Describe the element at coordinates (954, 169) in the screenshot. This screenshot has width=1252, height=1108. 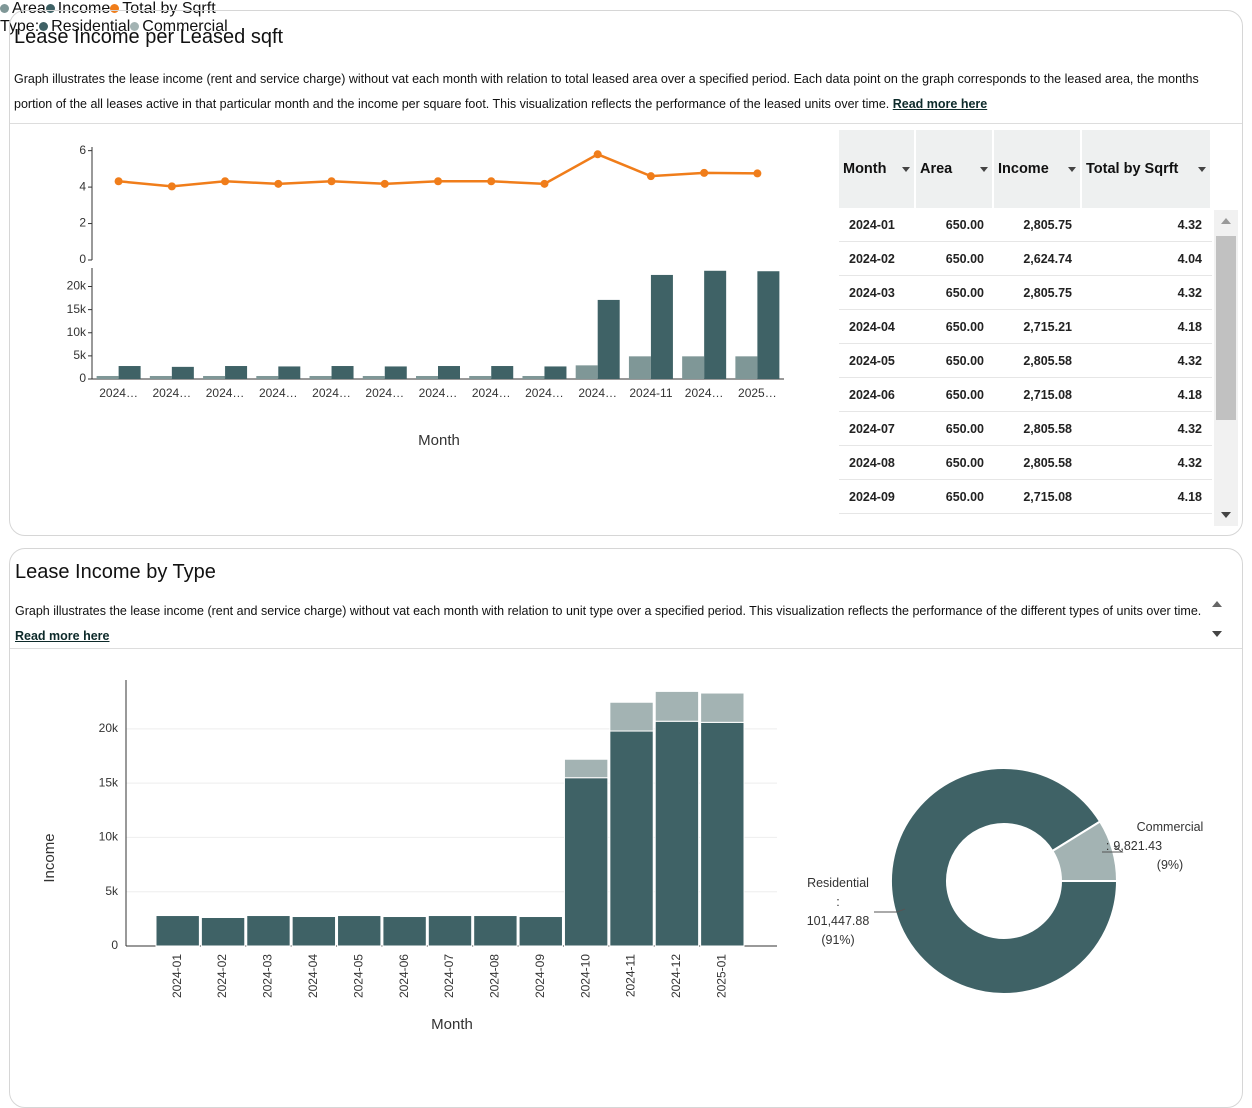
I see `column-header: Area` at that location.